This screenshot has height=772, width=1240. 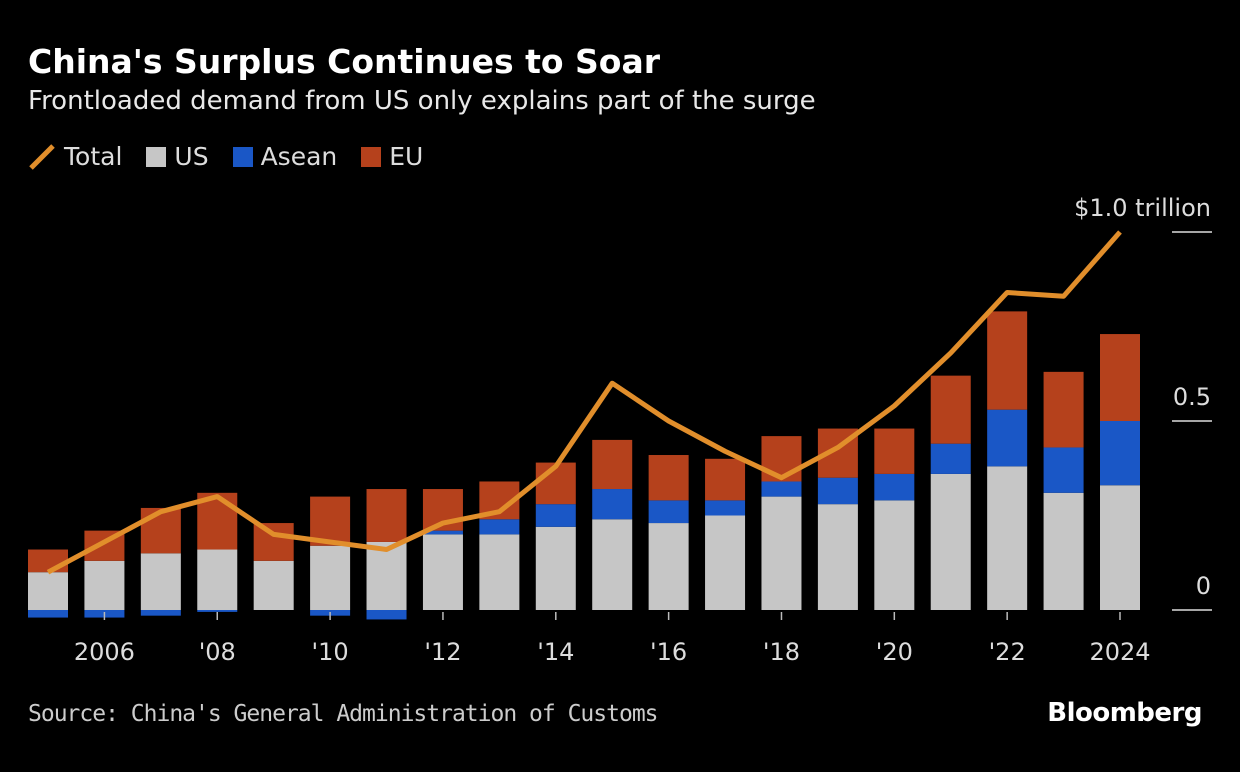 What do you see at coordinates (217, 652) in the screenshot?
I see `x-tick-label: '08` at bounding box center [217, 652].